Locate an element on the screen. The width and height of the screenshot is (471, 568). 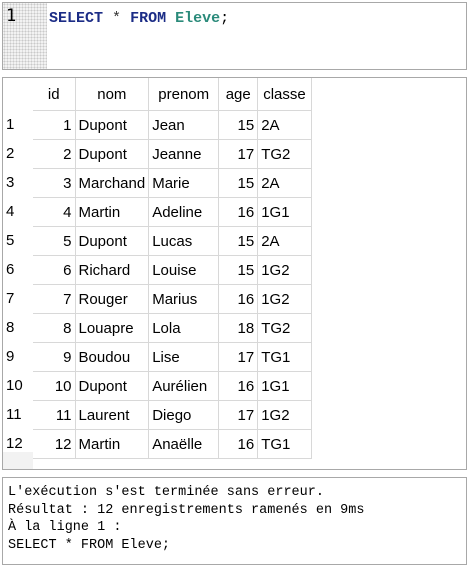
table-row: 1 Dupont Jean 15 2A is located at coordinates (172, 125).